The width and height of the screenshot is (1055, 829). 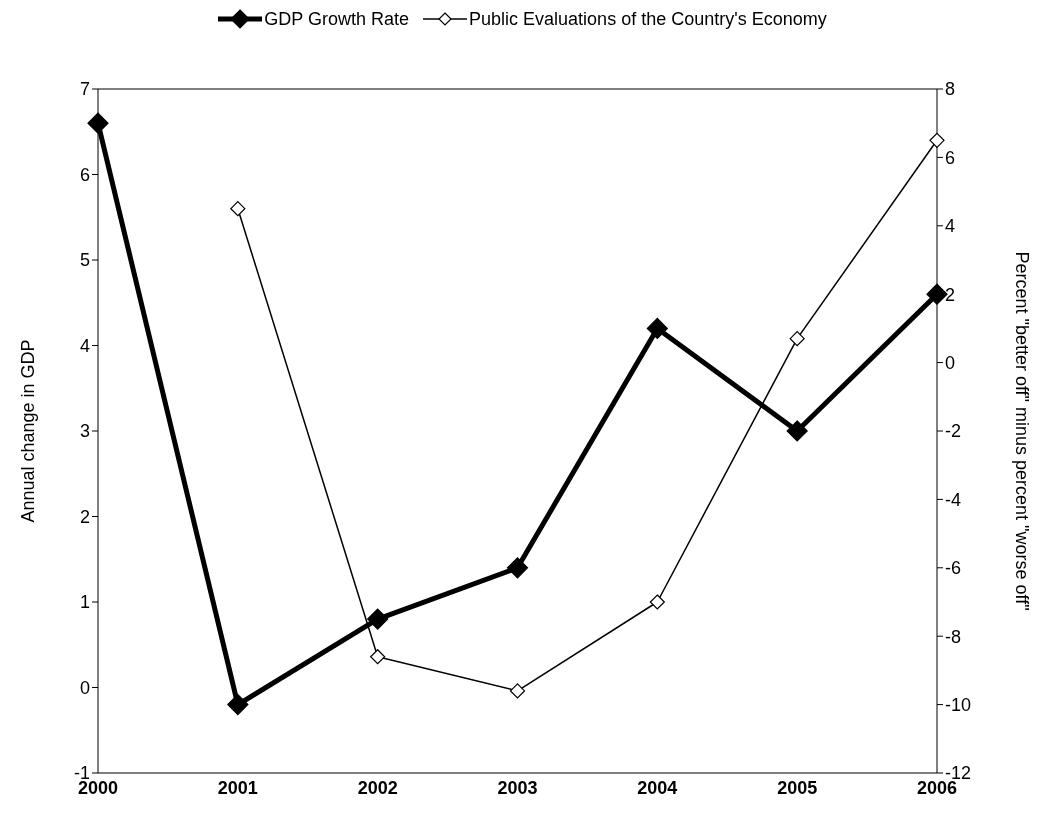 What do you see at coordinates (84, 516) in the screenshot?
I see `y-tick-label: 2` at bounding box center [84, 516].